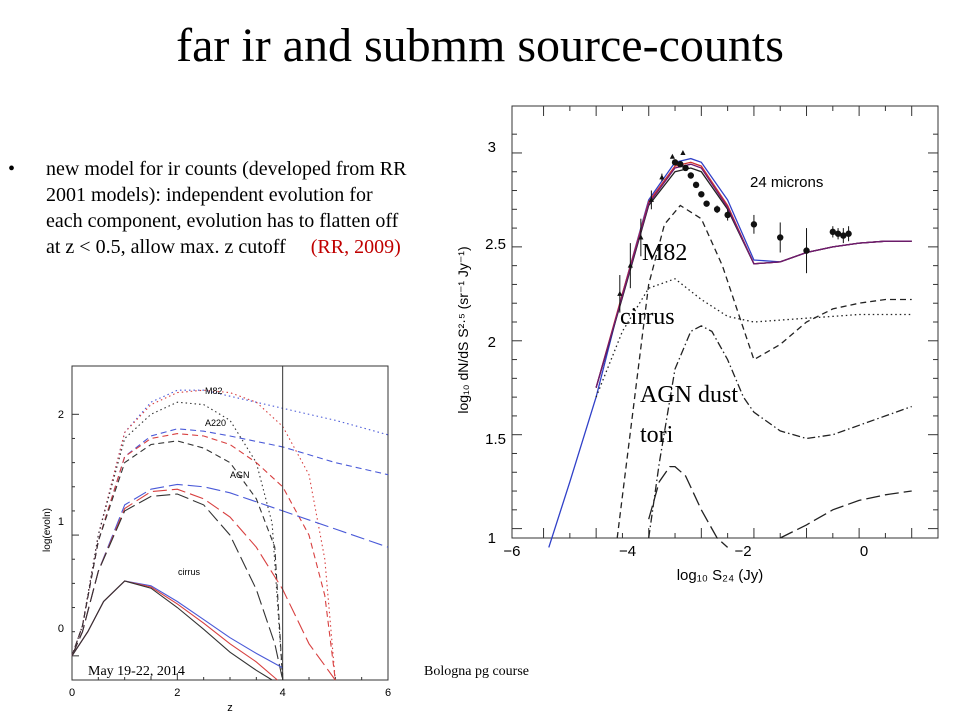 The image size is (960, 720). I want to click on tick-label-x-m4: −4, so click(627, 551).